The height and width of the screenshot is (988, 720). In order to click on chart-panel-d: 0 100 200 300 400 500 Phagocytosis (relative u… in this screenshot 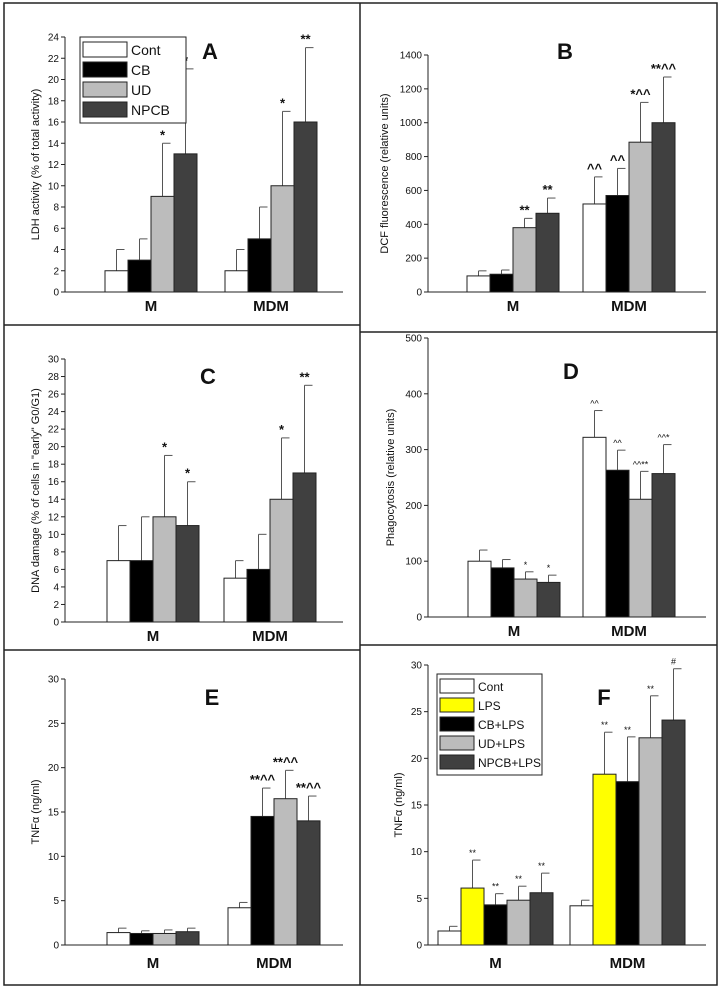, I will do `click(545, 487)`.